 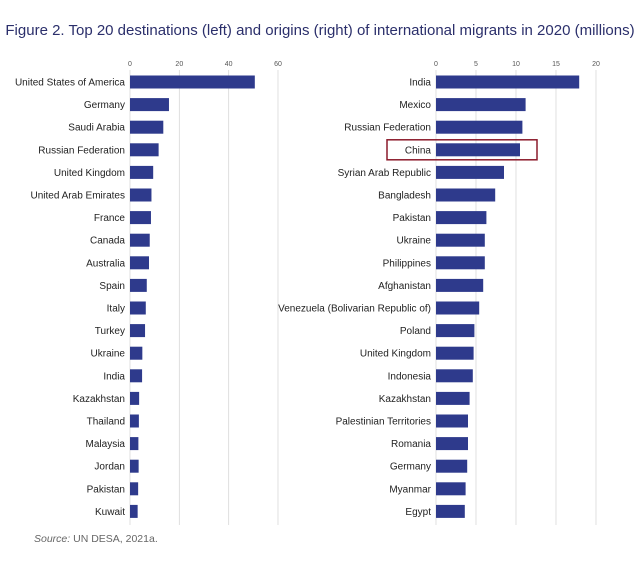 What do you see at coordinates (410, 489) in the screenshot?
I see `origins-category-label: Myanmar` at bounding box center [410, 489].